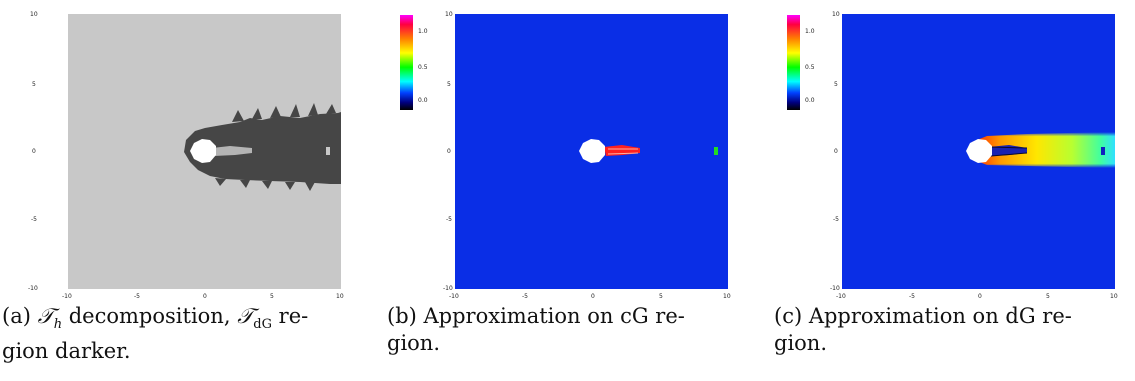  Describe the element at coordinates (414, 343) in the screenshot. I see `caption-b-line-2: gion.` at that location.